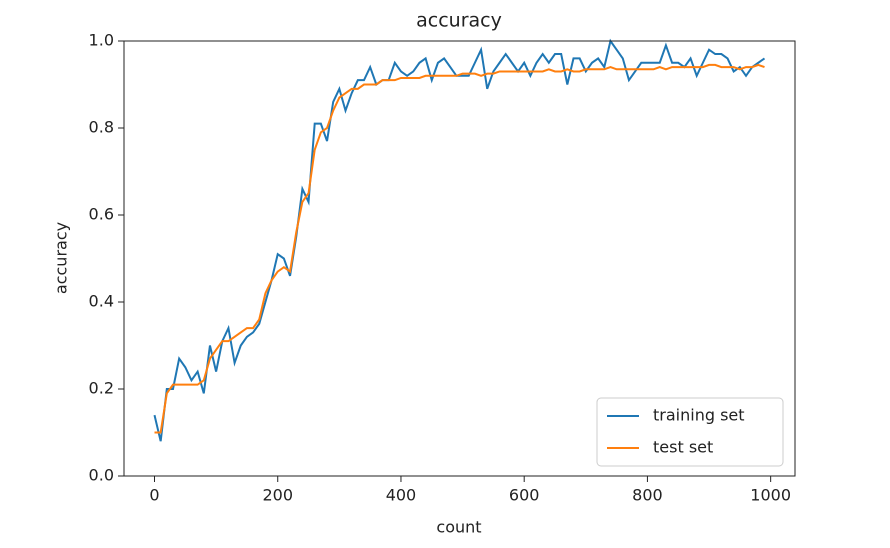 The image size is (890, 548). I want to click on legend-label: test set, so click(683, 447).